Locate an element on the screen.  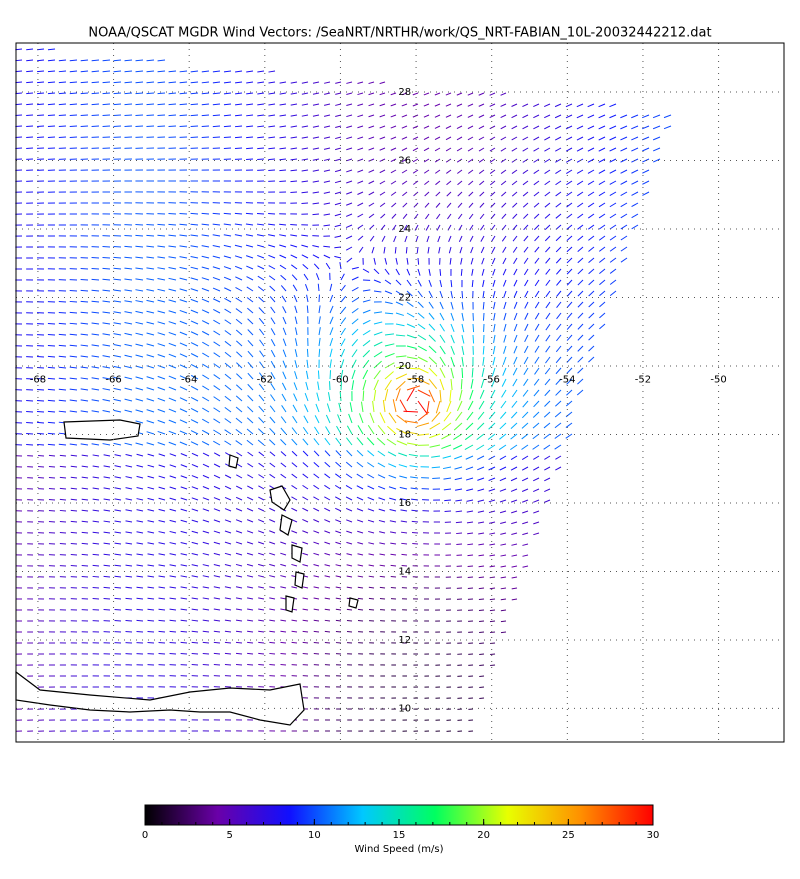
lon-label: -68 is located at coordinates (38, 380).